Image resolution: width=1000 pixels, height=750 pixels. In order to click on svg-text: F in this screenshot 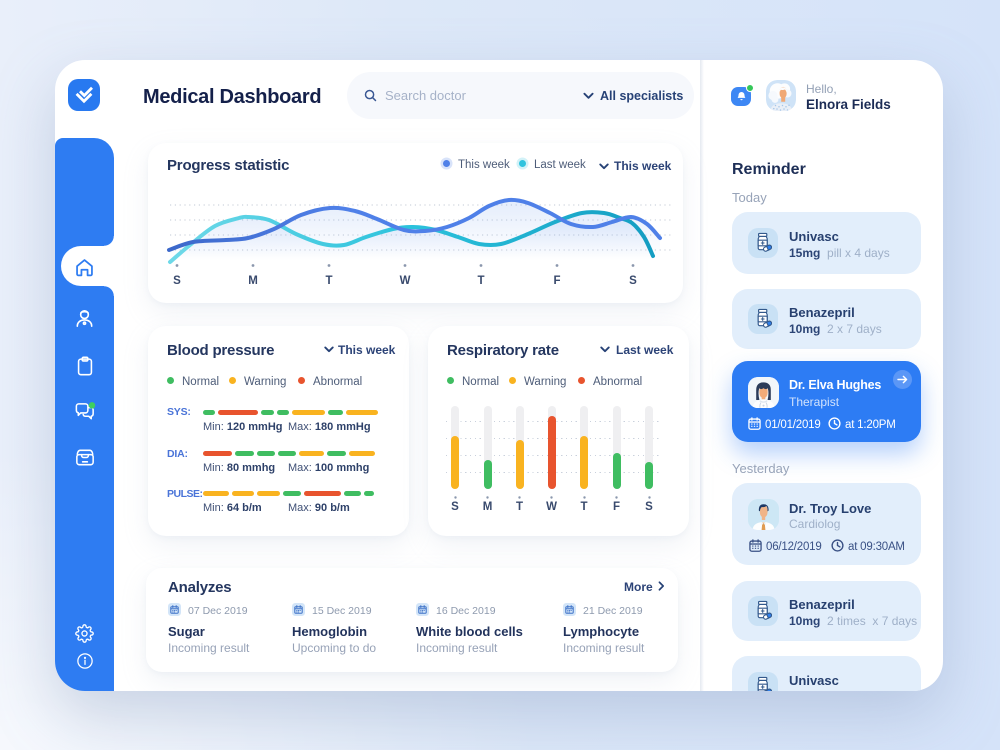, I will do `click(556, 281)`.